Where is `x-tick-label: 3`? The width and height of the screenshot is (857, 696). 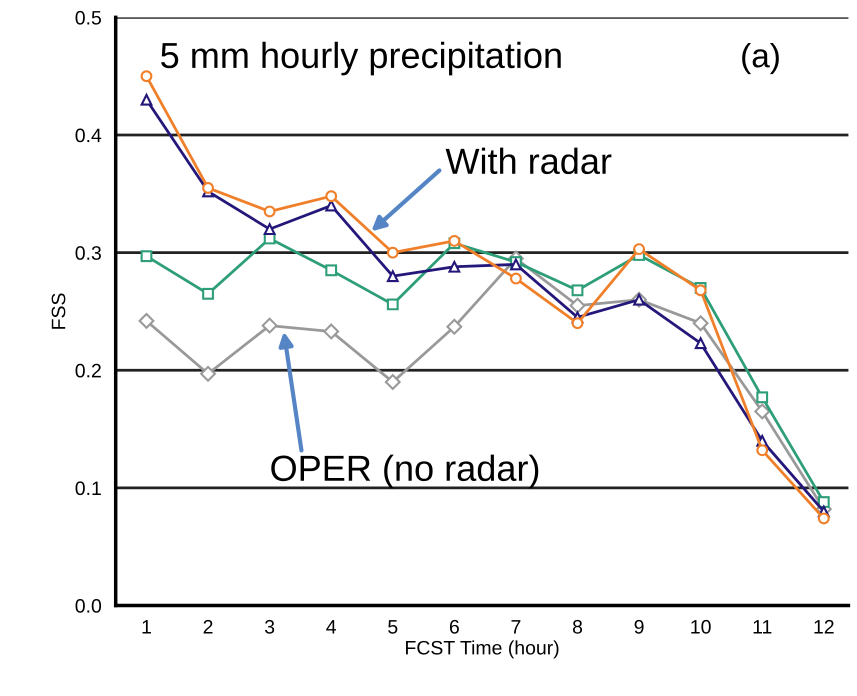
x-tick-label: 3 is located at coordinates (269, 627).